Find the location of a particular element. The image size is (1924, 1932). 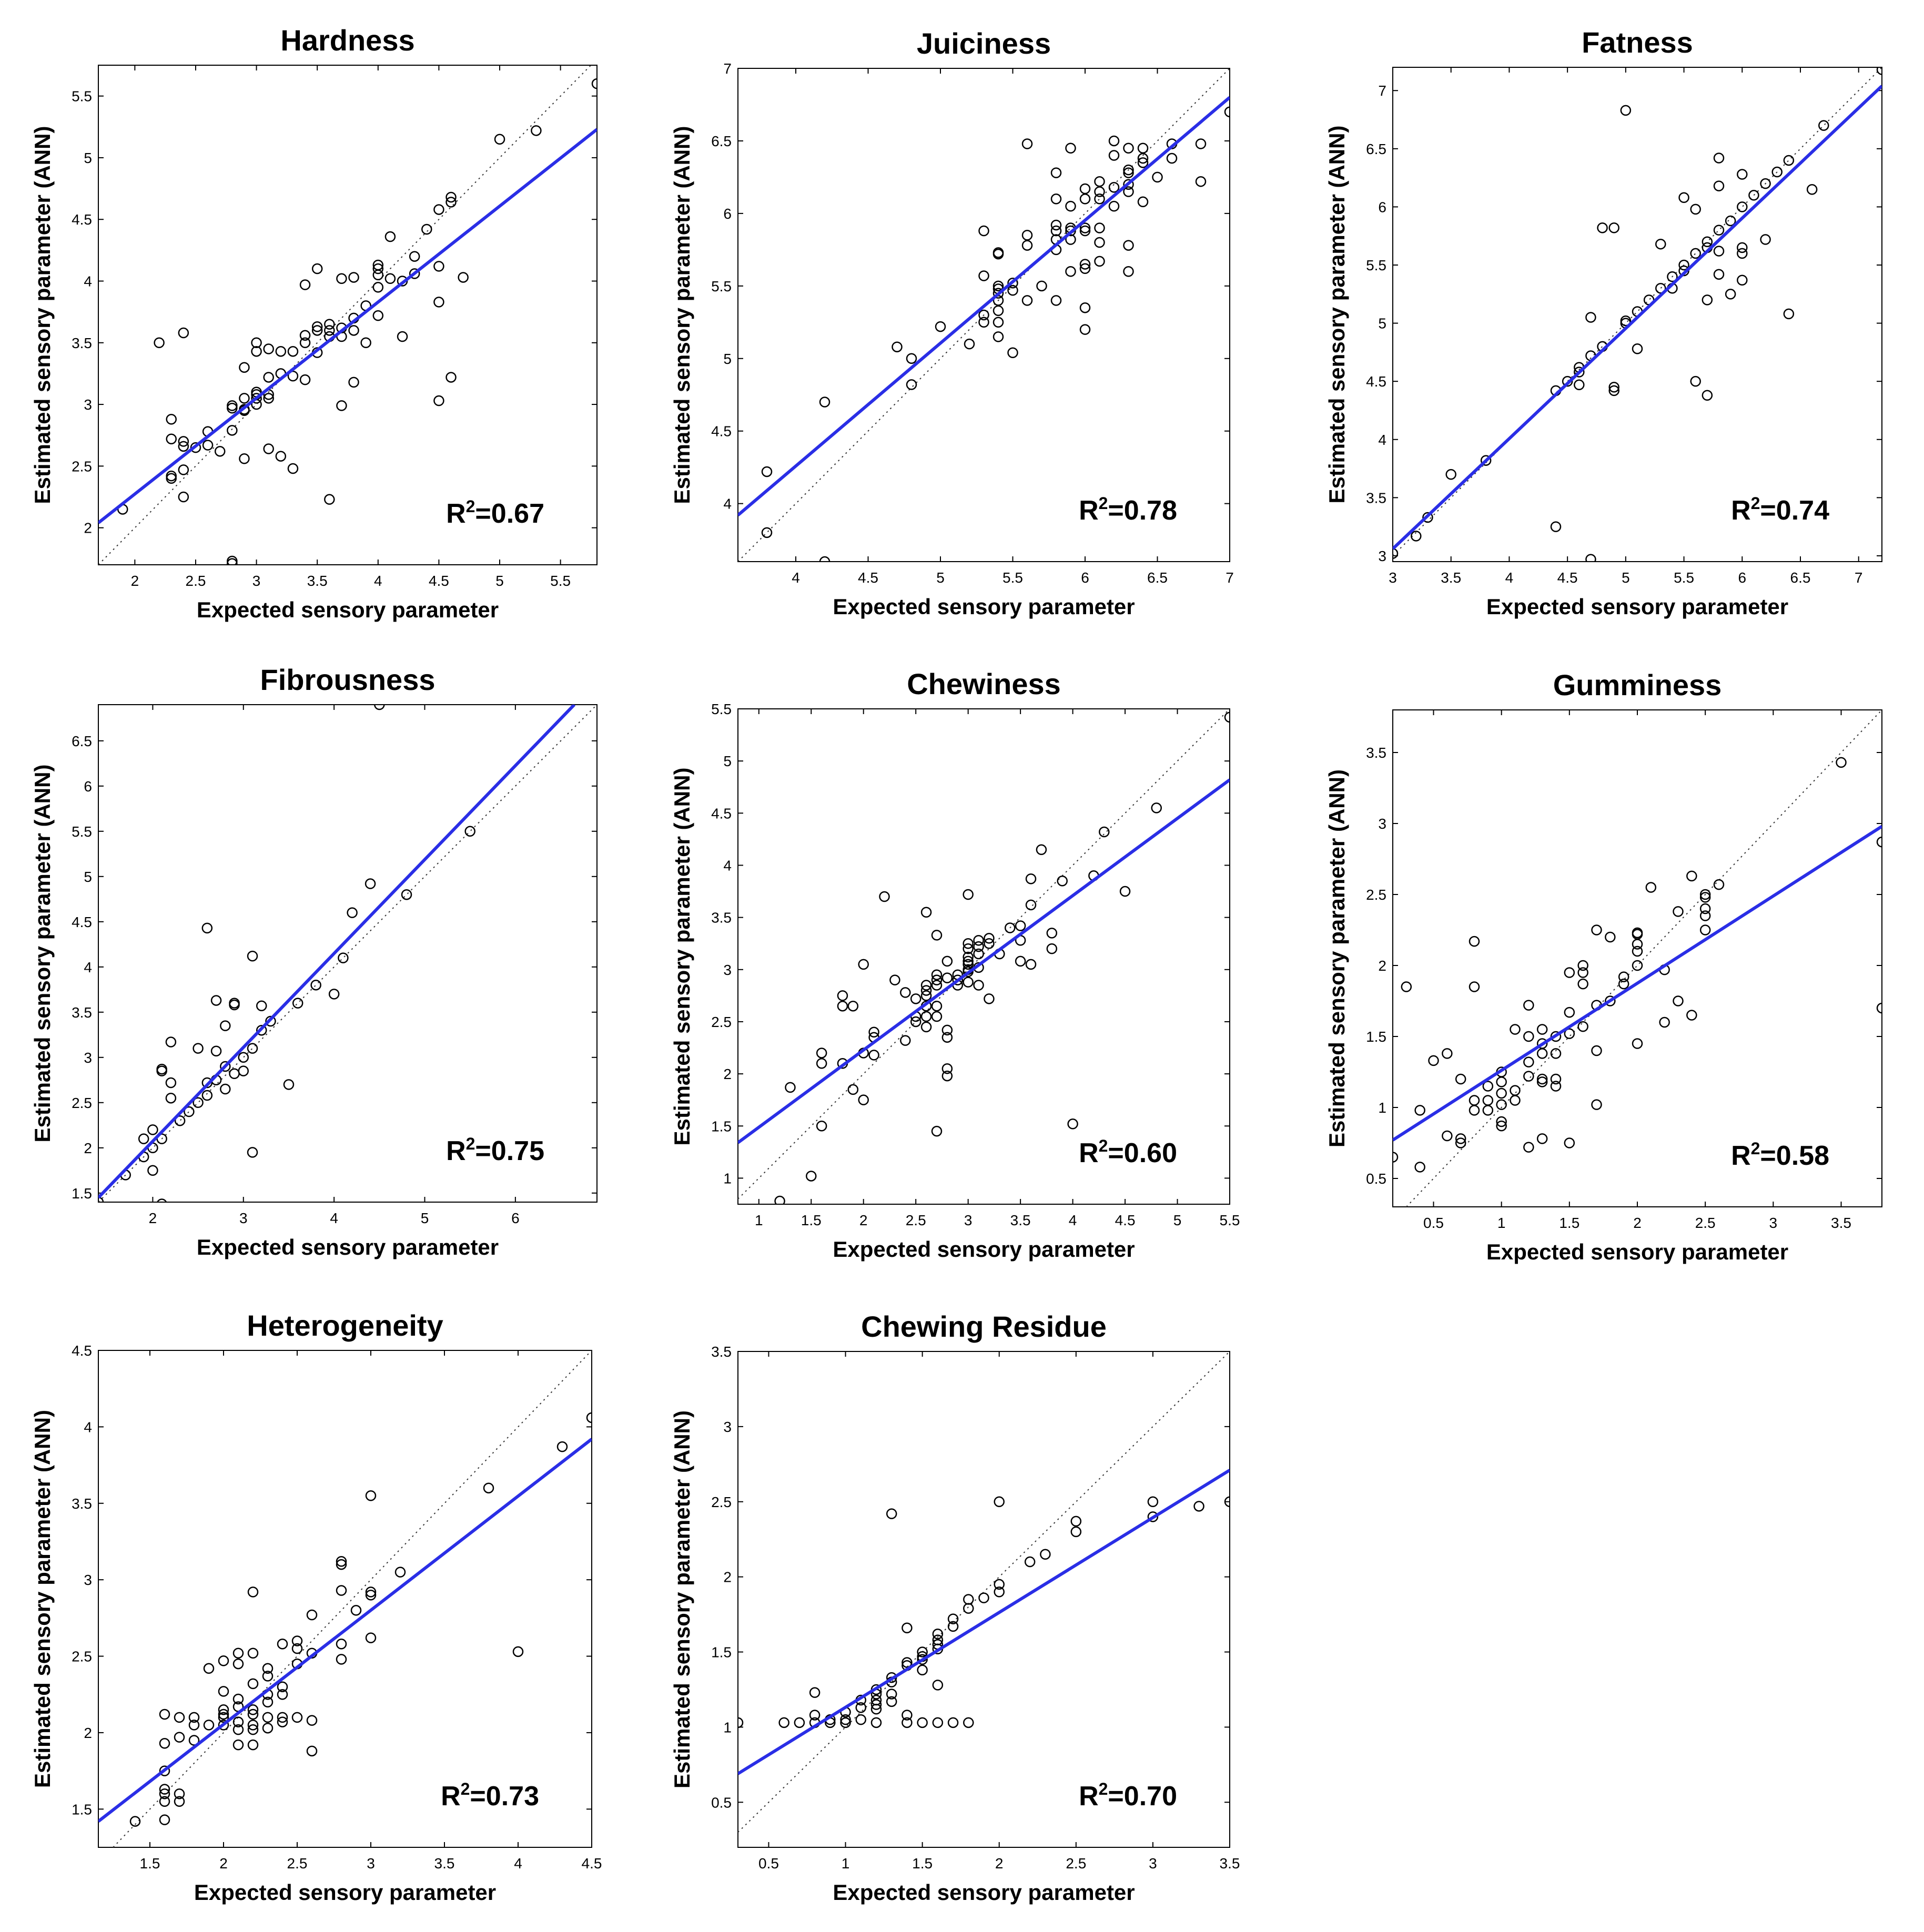

y-tick-label: 0.5 is located at coordinates (721, 1802).